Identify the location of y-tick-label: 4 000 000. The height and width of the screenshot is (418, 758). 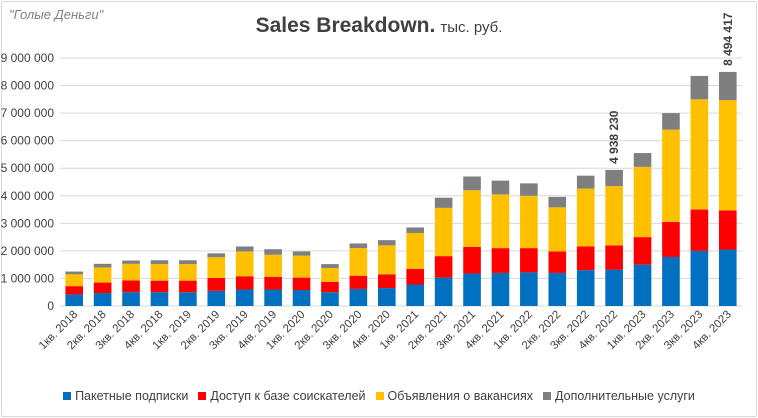
(28, 196).